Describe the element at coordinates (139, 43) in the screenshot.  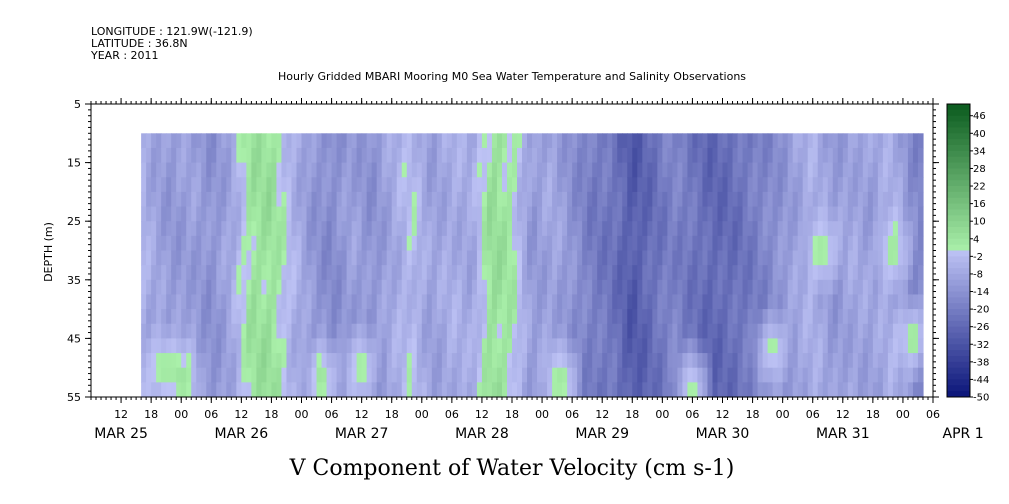
I see `latitude-label: LATITUDE : 36.8N` at that location.